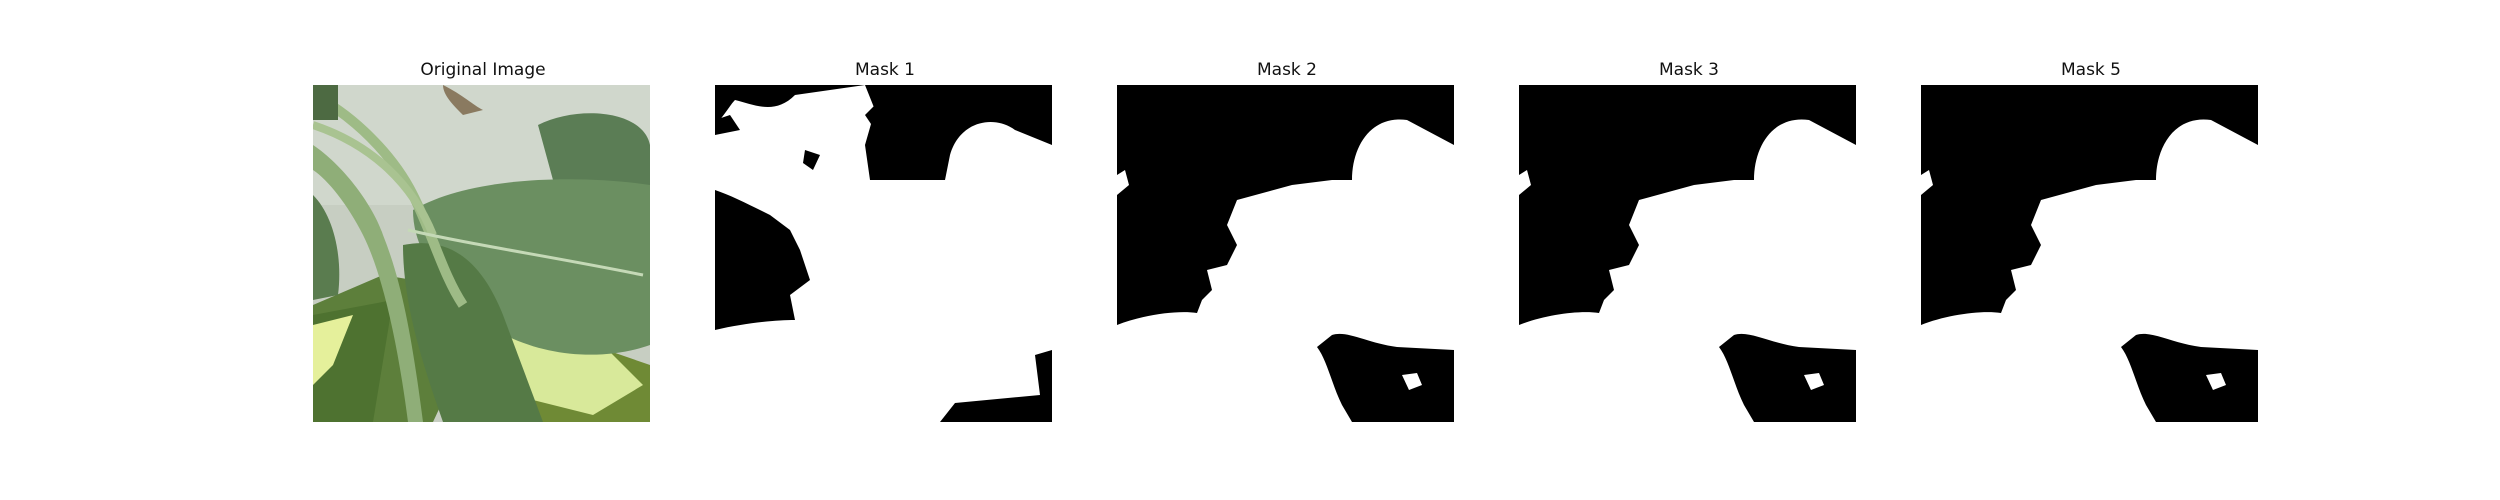 The height and width of the screenshot is (500, 2500). I want to click on panel-mask-2: Mask 2, so click(1287, 238).